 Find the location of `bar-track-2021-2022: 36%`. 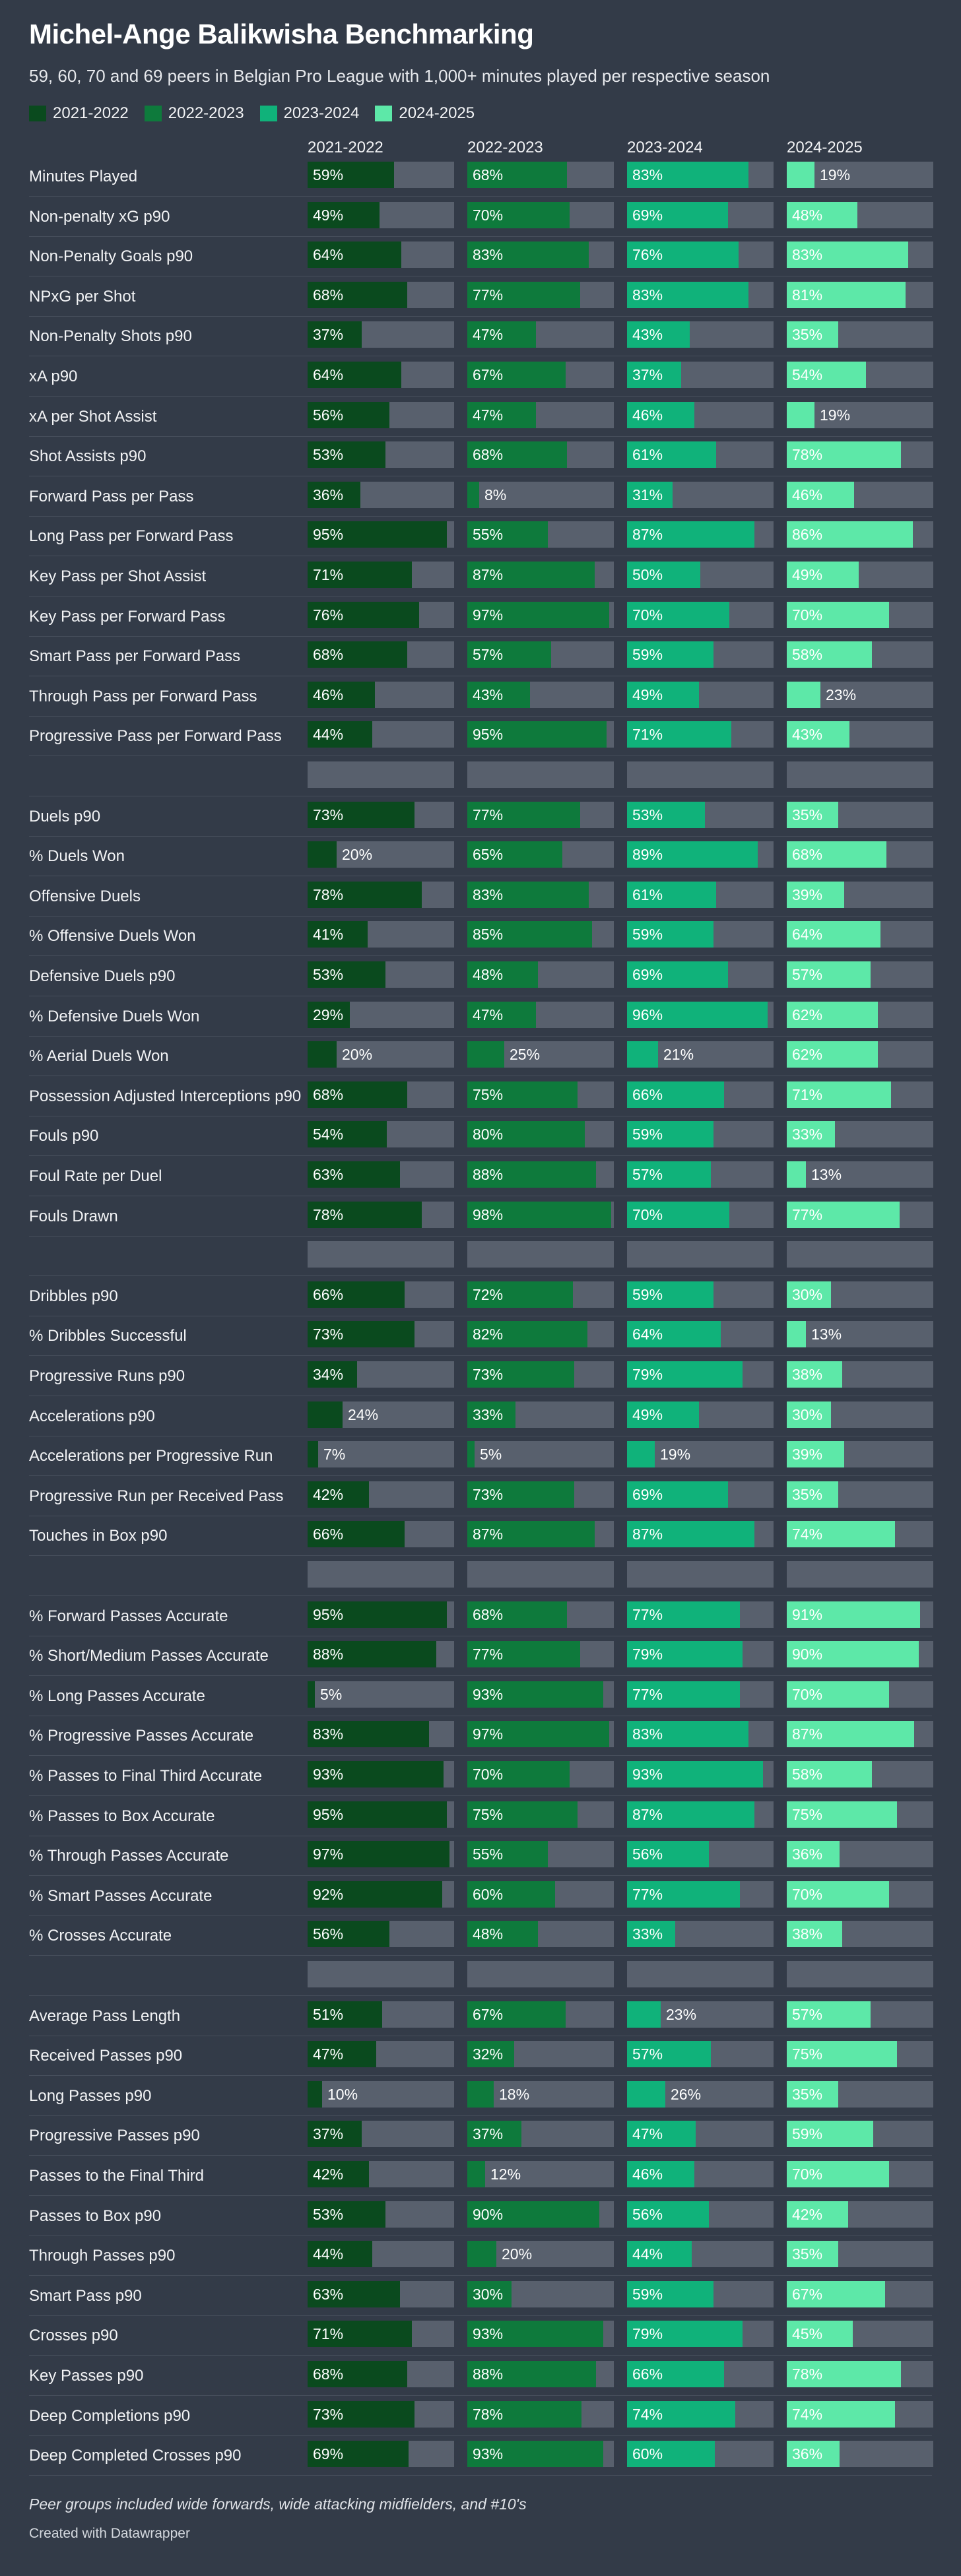

bar-track-2021-2022: 36% is located at coordinates (381, 494).